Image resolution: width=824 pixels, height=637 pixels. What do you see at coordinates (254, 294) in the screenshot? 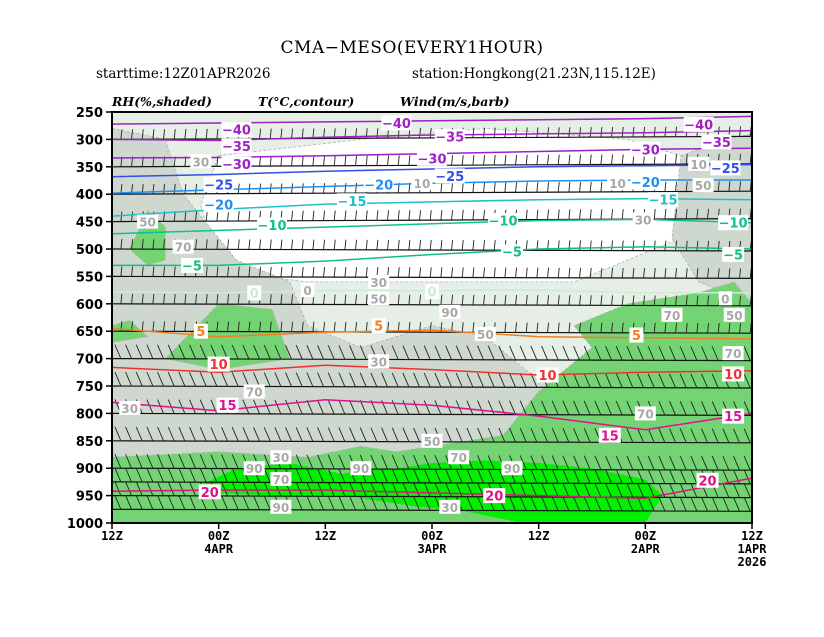
I see `contour-label: 0` at bounding box center [254, 294].